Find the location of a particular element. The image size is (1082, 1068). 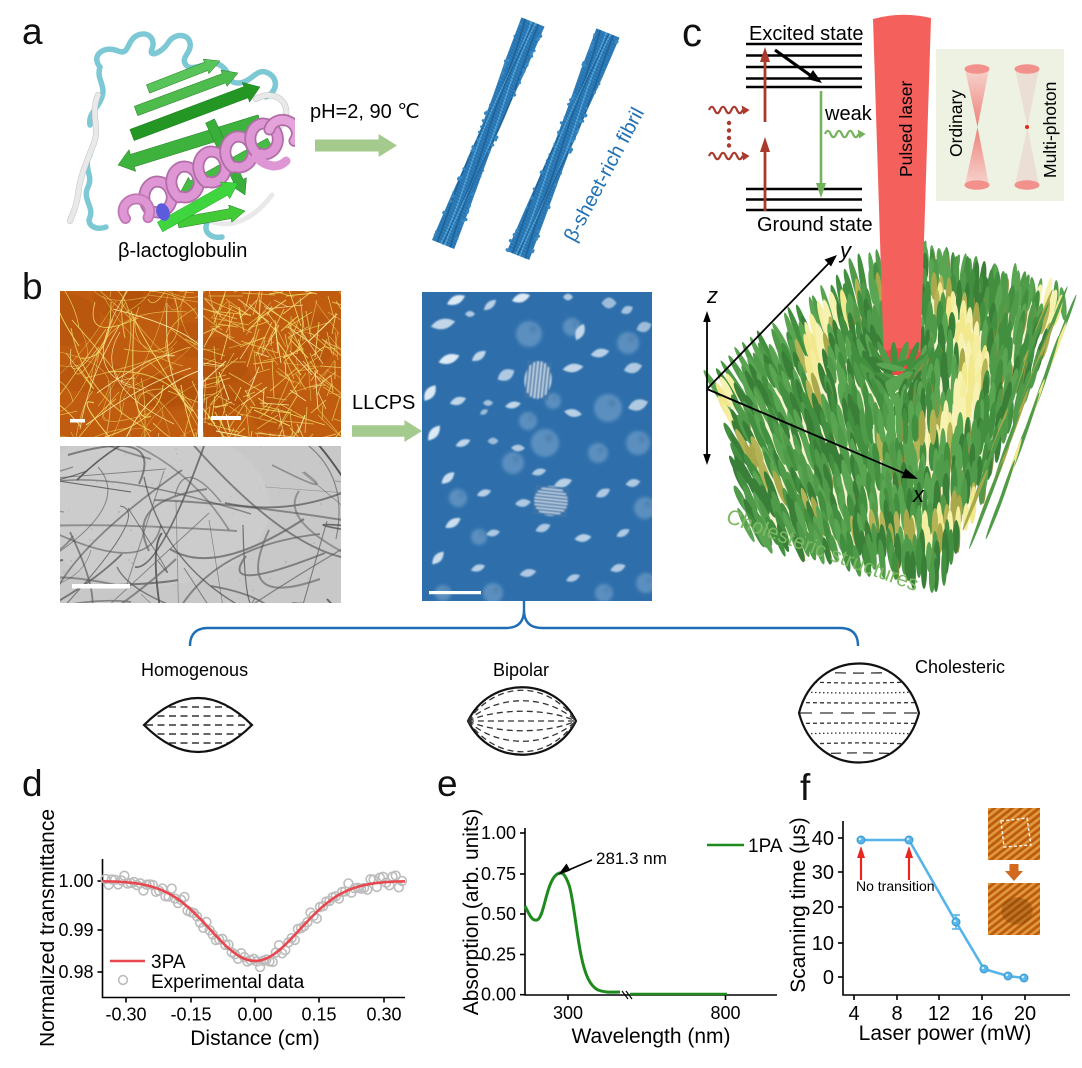

svg-text: -0.30 is located at coordinates (125, 1015).